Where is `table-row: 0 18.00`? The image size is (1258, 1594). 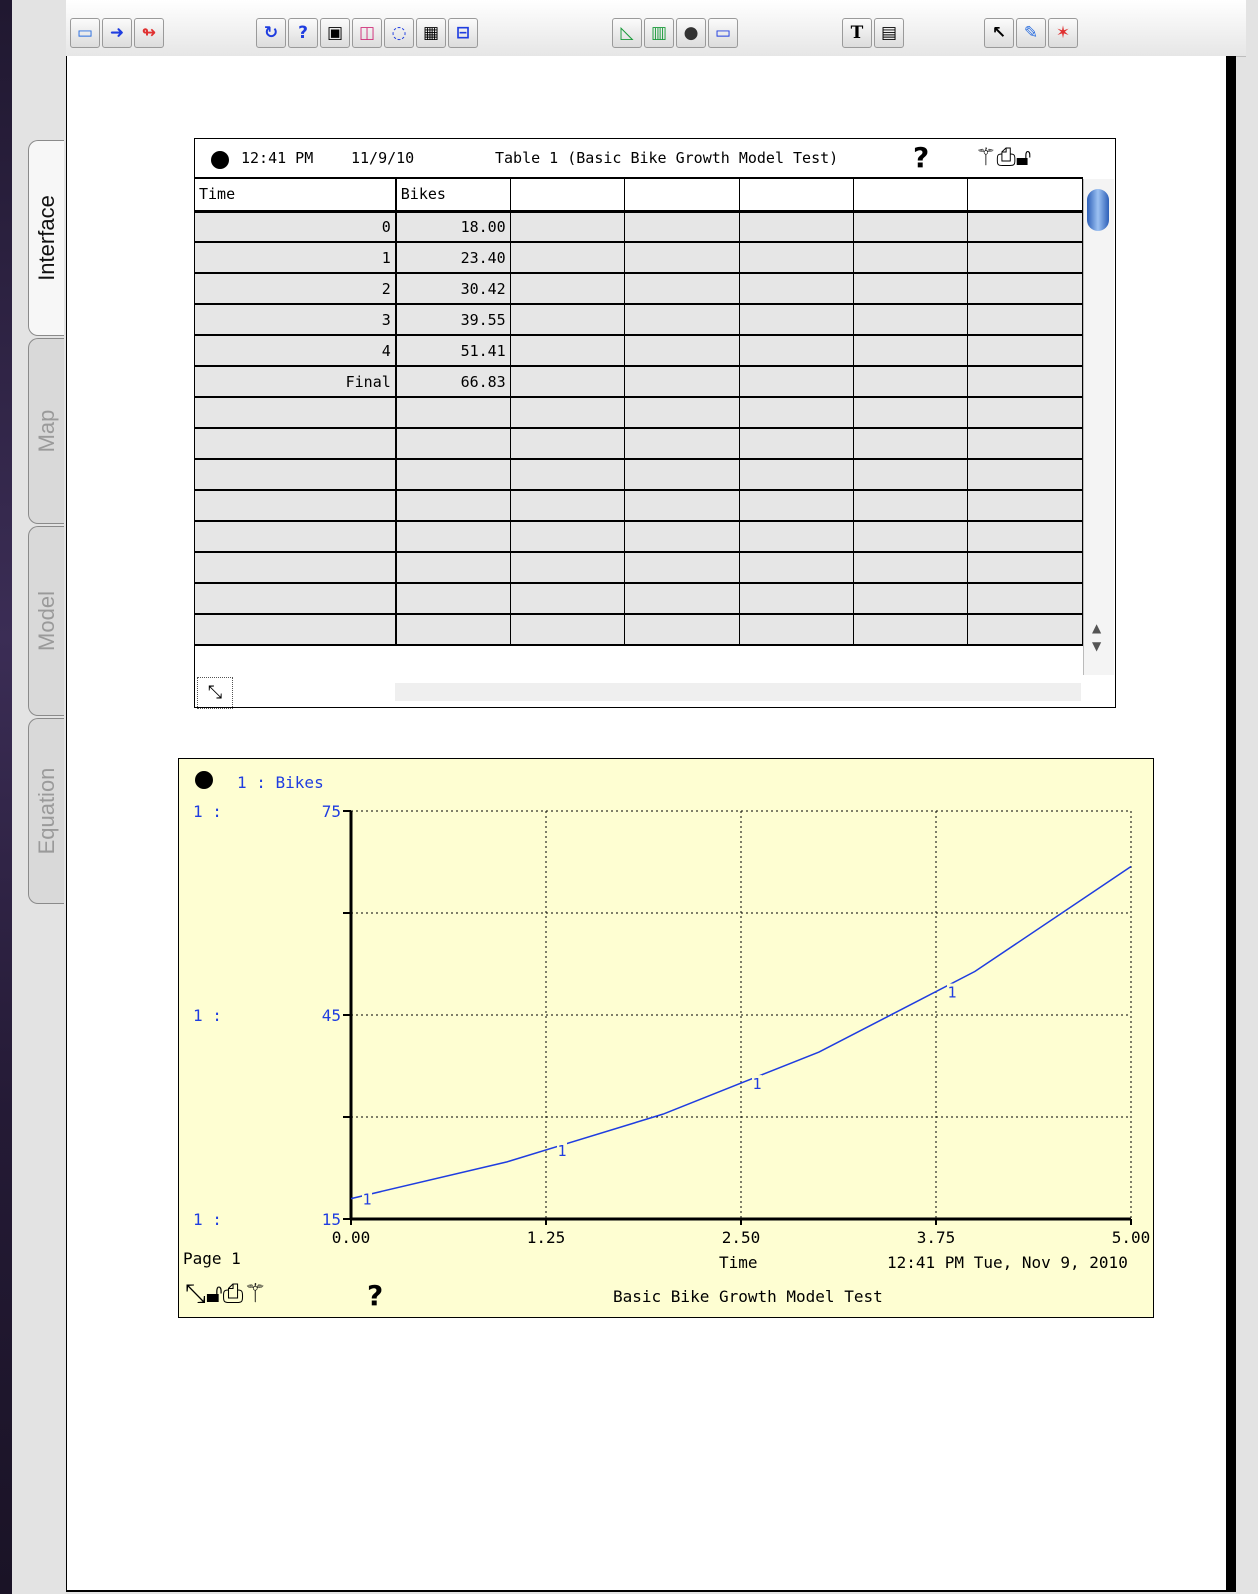 table-row: 0 18.00 is located at coordinates (639, 227).